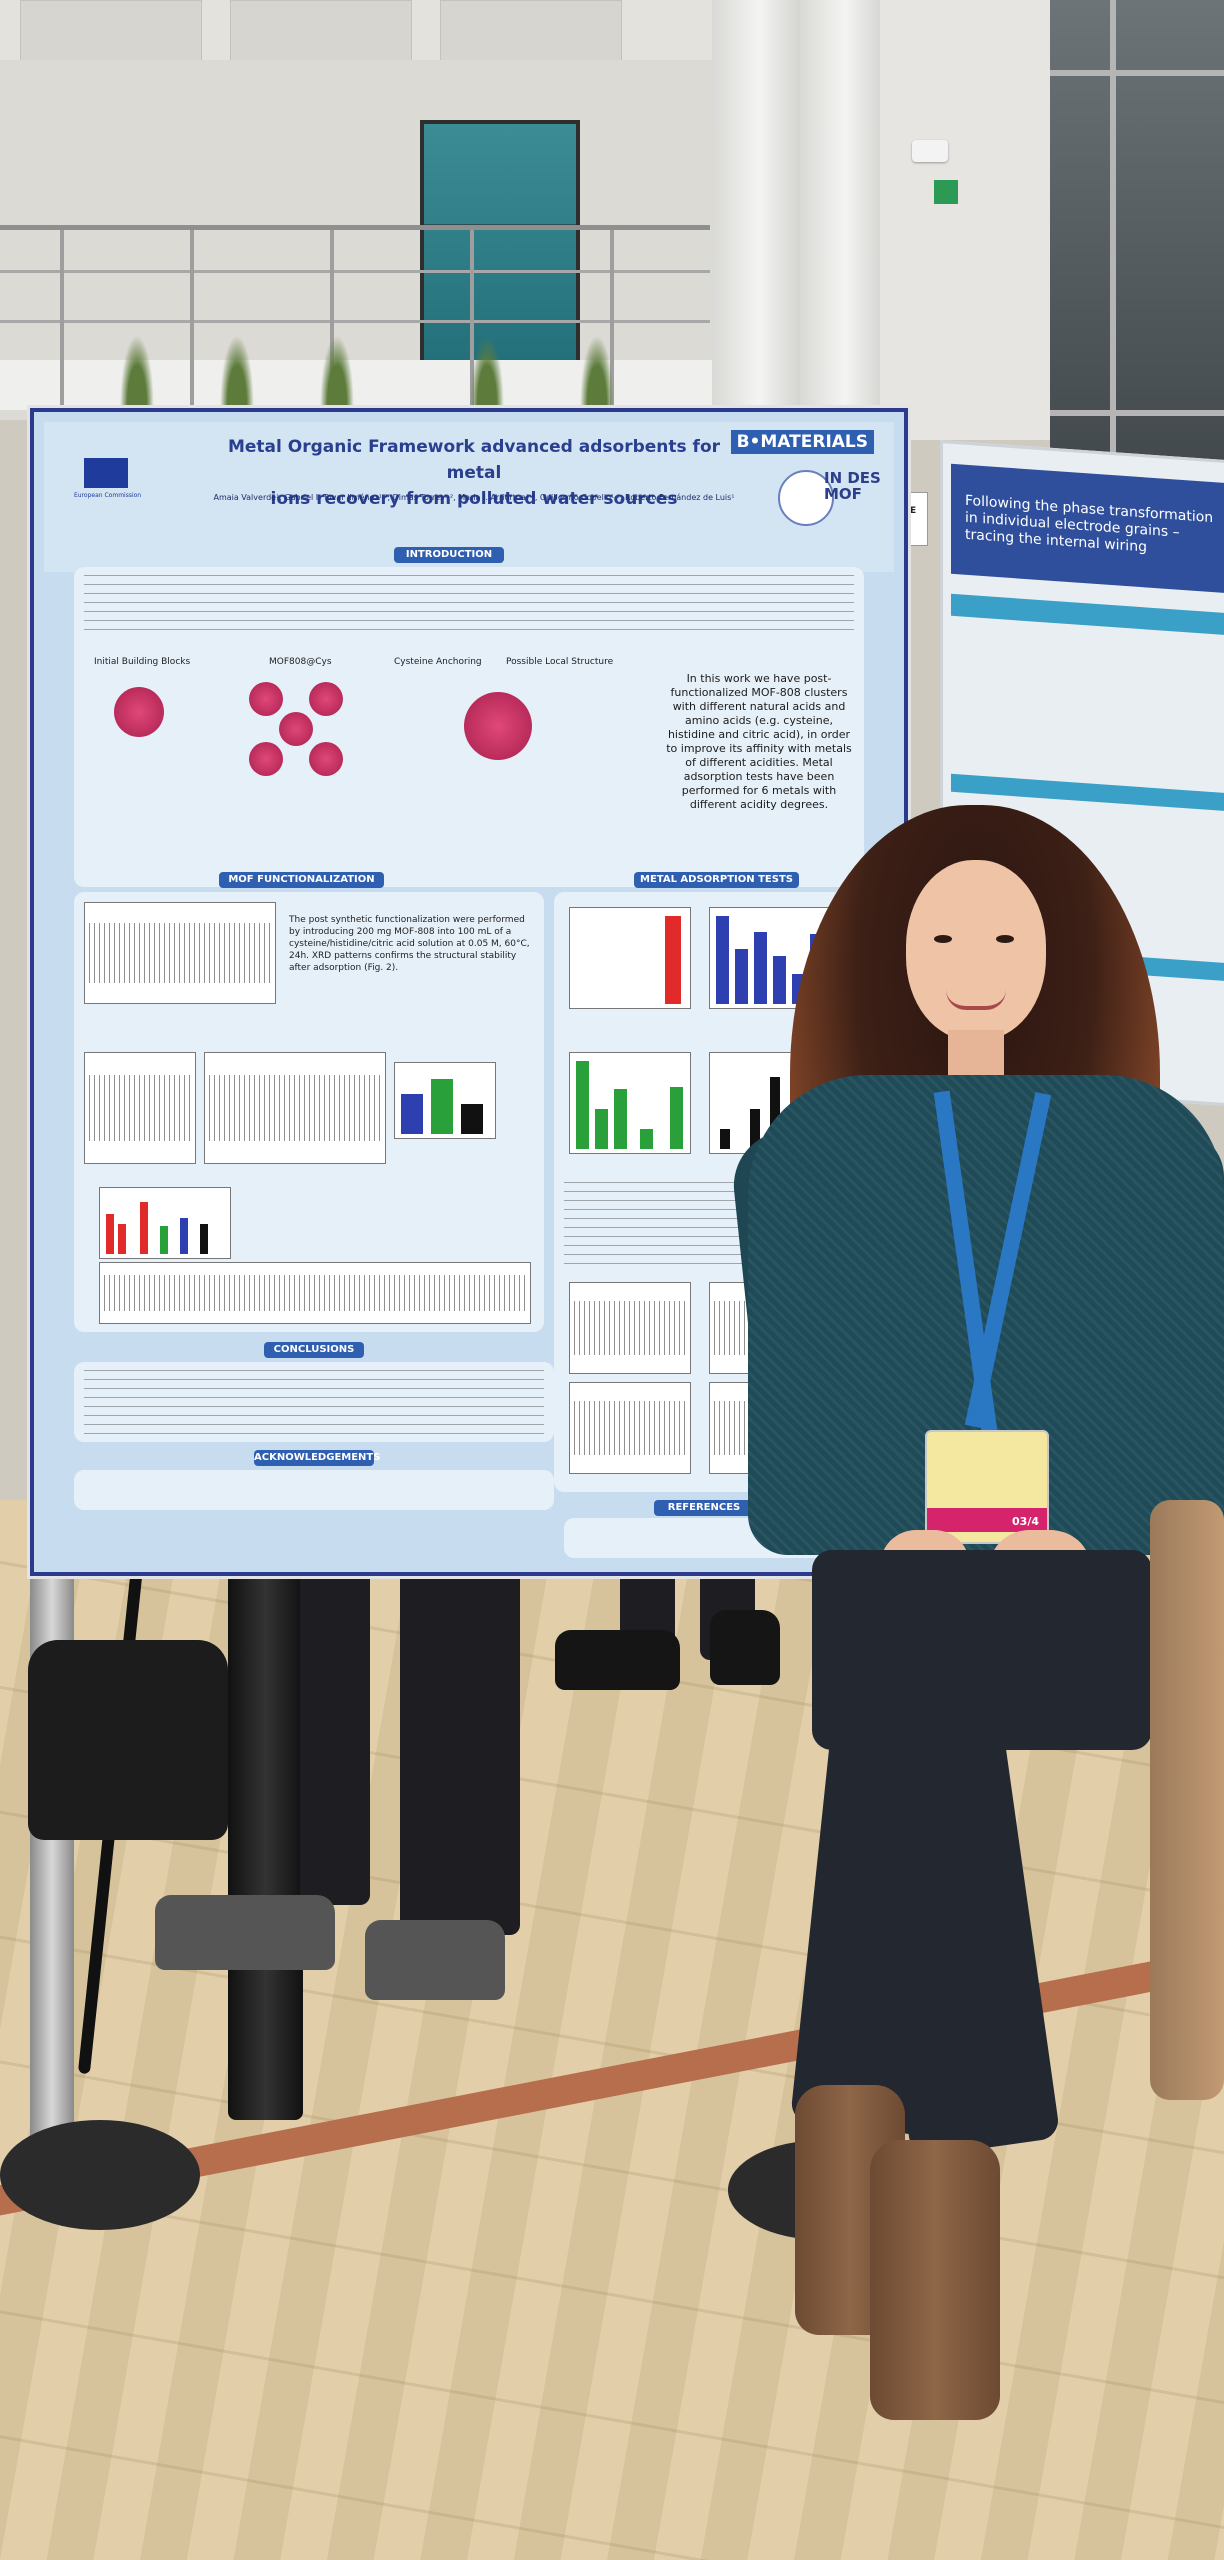 This screenshot has width=1224, height=2560. What do you see at coordinates (140, 1108) in the screenshot?
I see `tga-chart` at bounding box center [140, 1108].